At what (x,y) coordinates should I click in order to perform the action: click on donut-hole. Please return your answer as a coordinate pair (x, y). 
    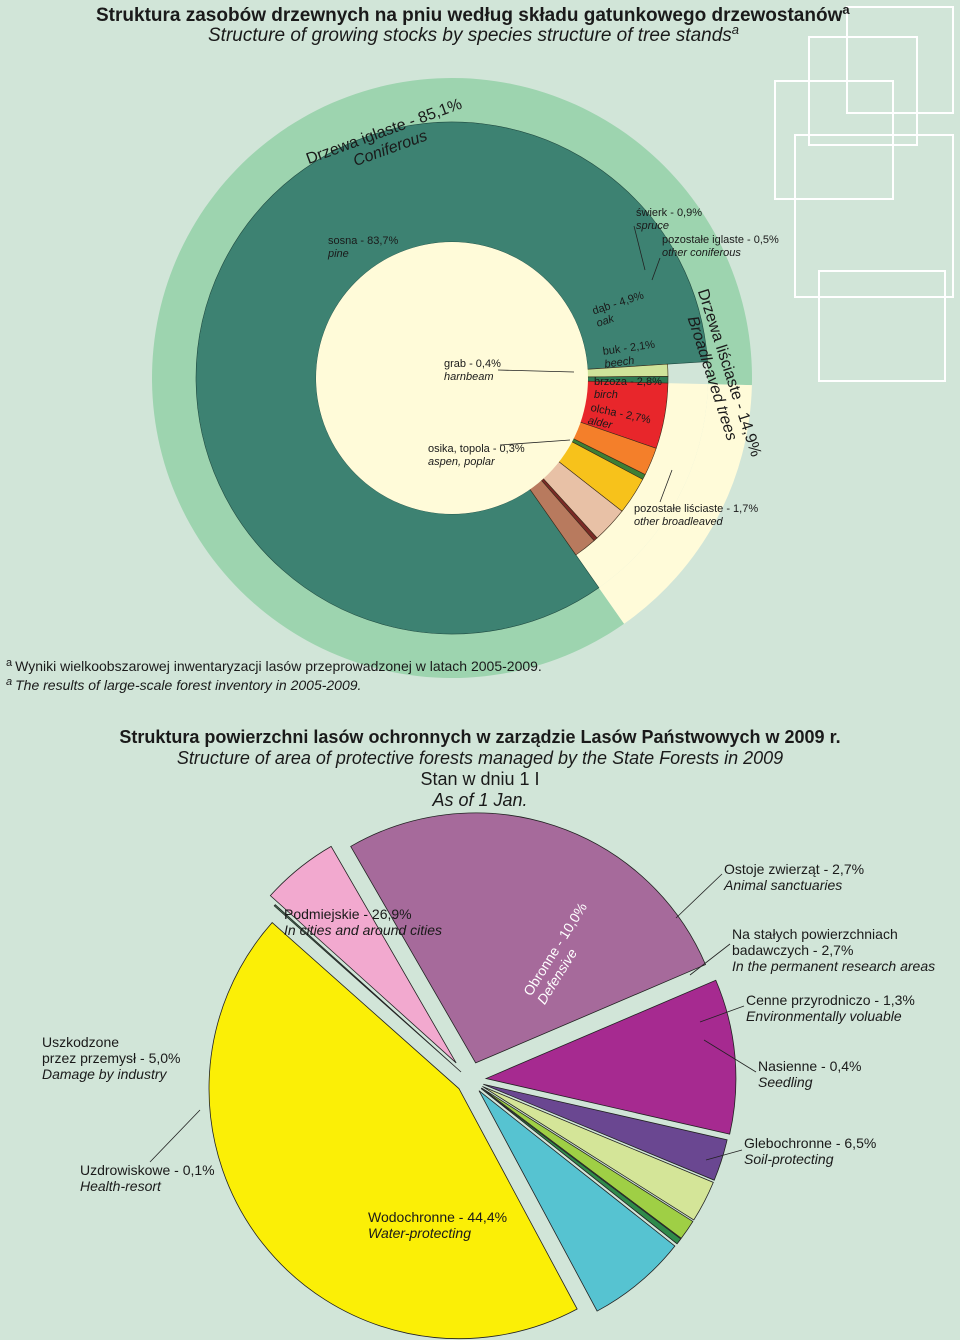
    Looking at the image, I should click on (452, 378).